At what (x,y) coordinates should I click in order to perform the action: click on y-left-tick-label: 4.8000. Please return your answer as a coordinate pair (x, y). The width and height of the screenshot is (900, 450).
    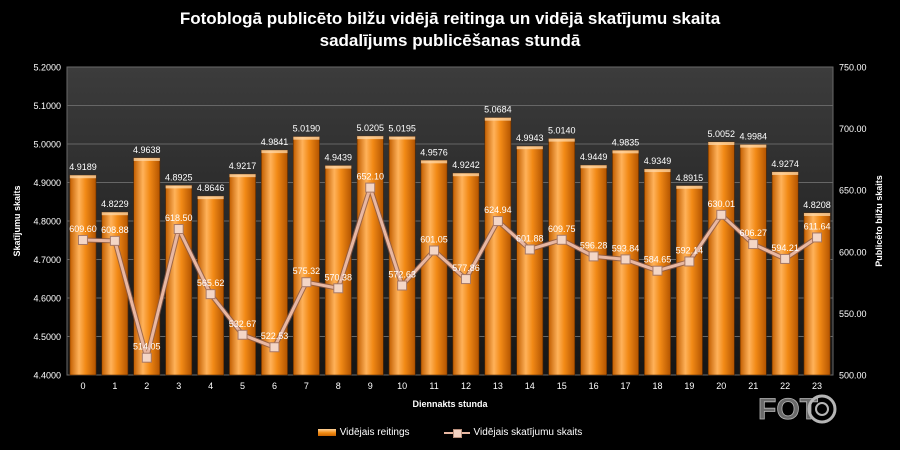
    Looking at the image, I should click on (47, 222).